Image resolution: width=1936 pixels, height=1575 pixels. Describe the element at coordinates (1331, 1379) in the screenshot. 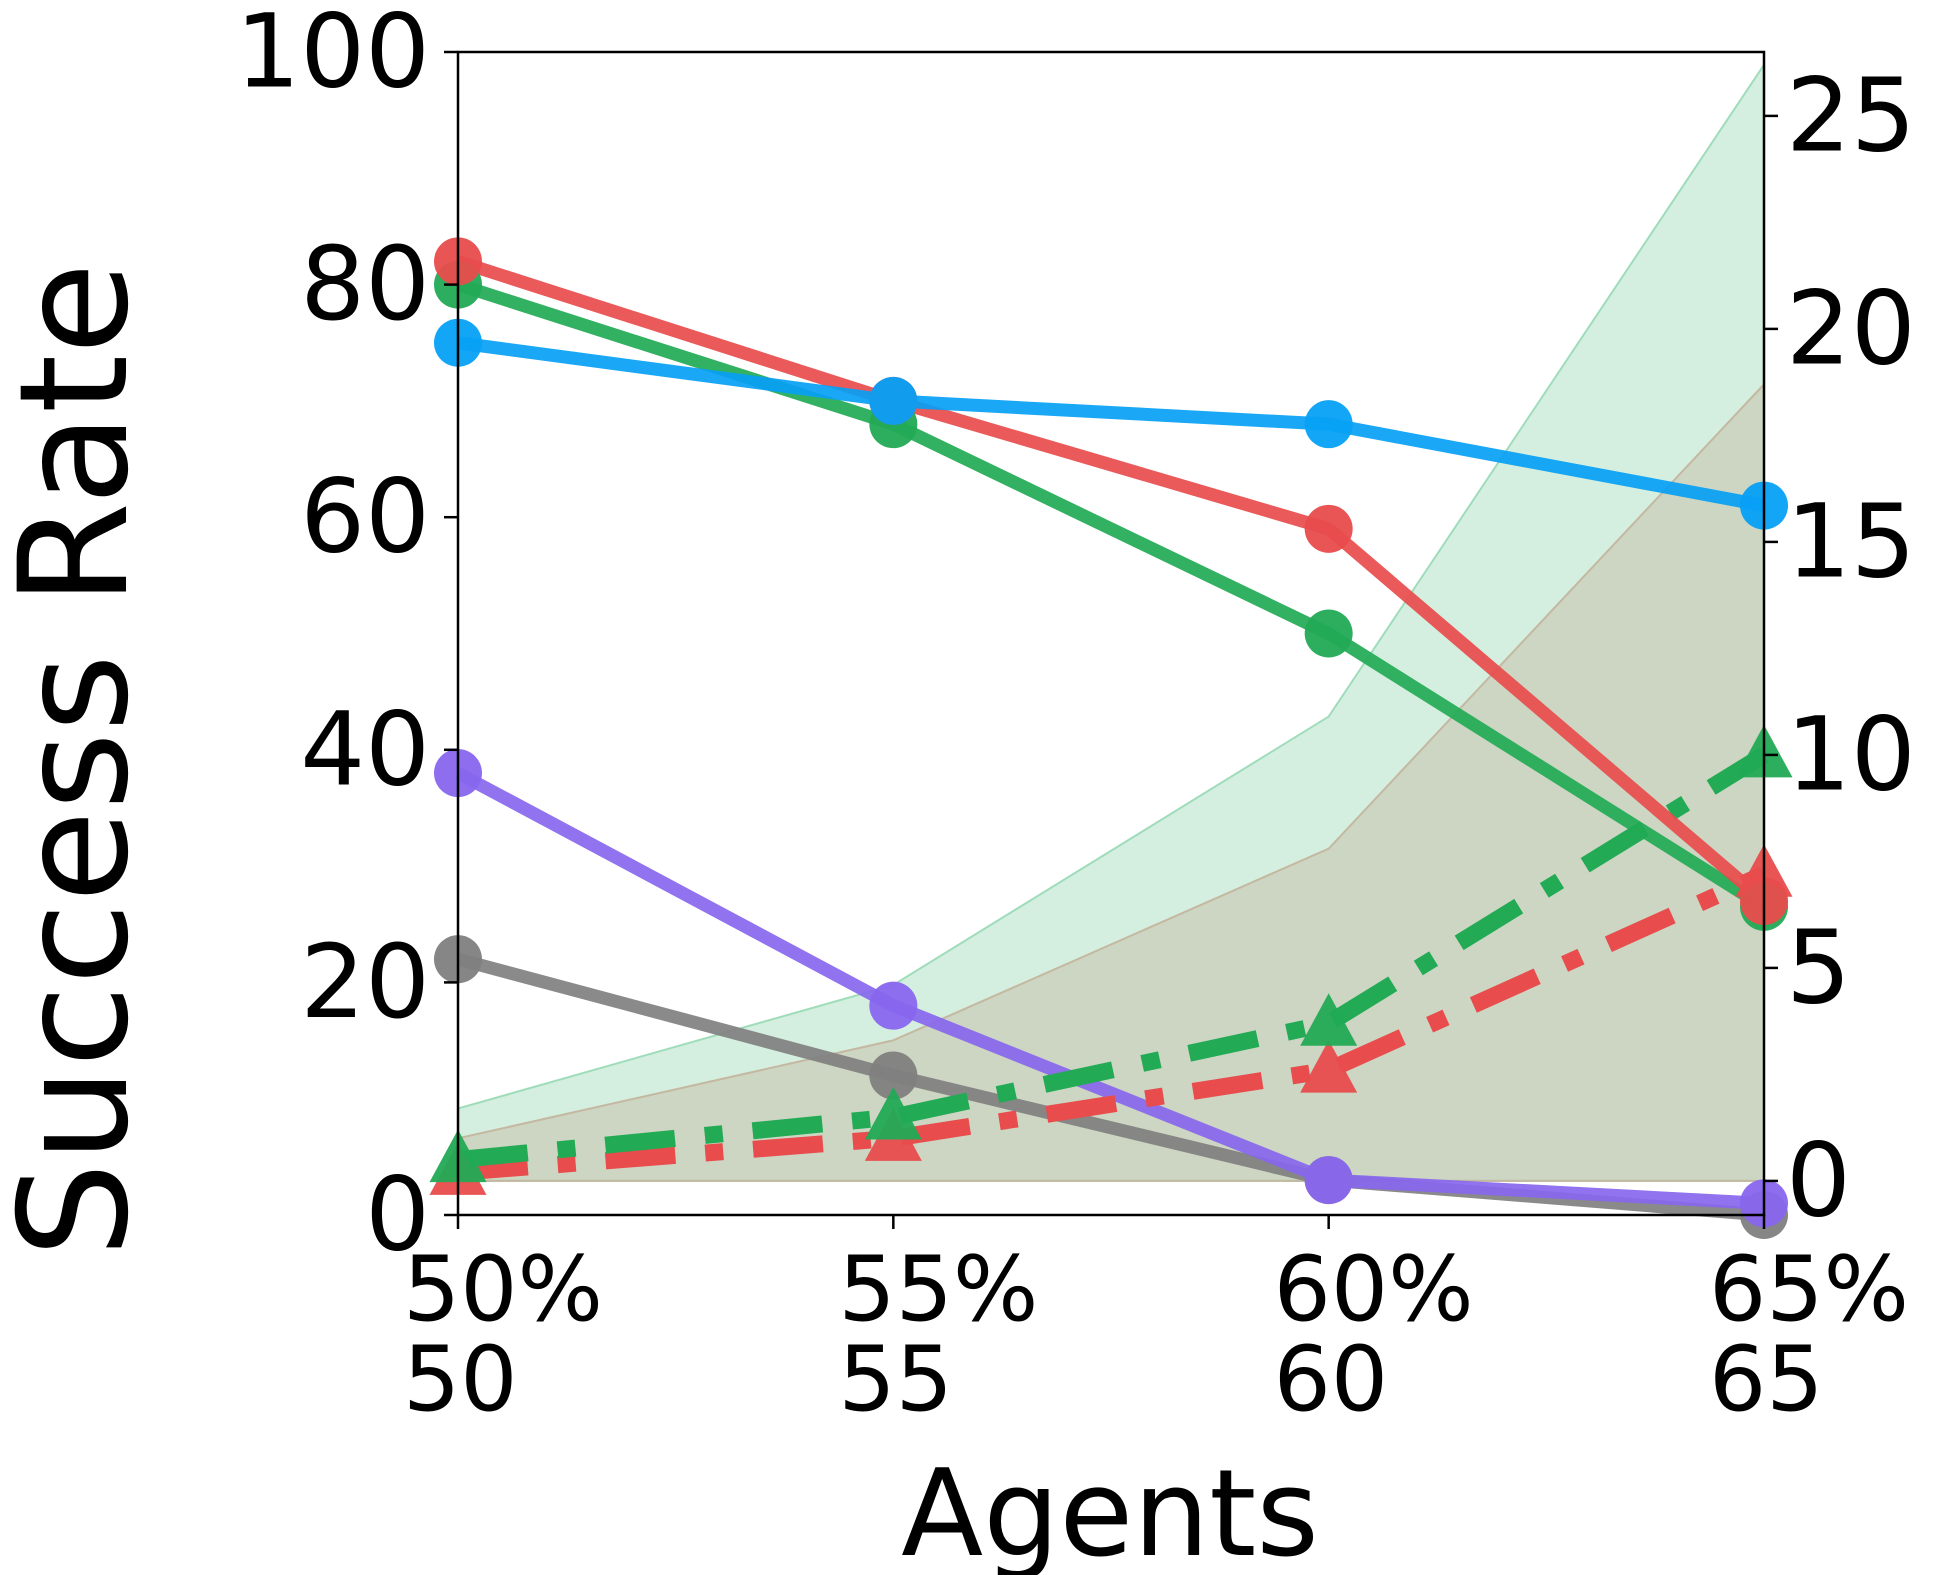

I see `x-tick-label-3-bottom: 60` at that location.